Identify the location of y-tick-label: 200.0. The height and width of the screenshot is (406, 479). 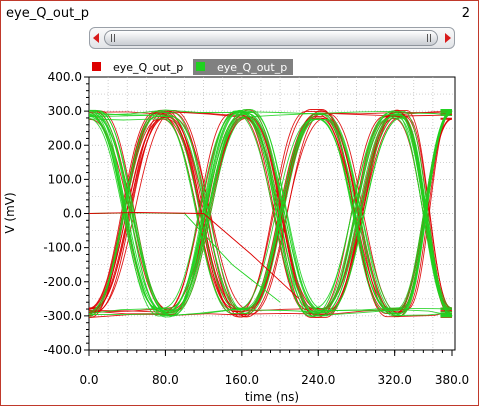
(65, 145).